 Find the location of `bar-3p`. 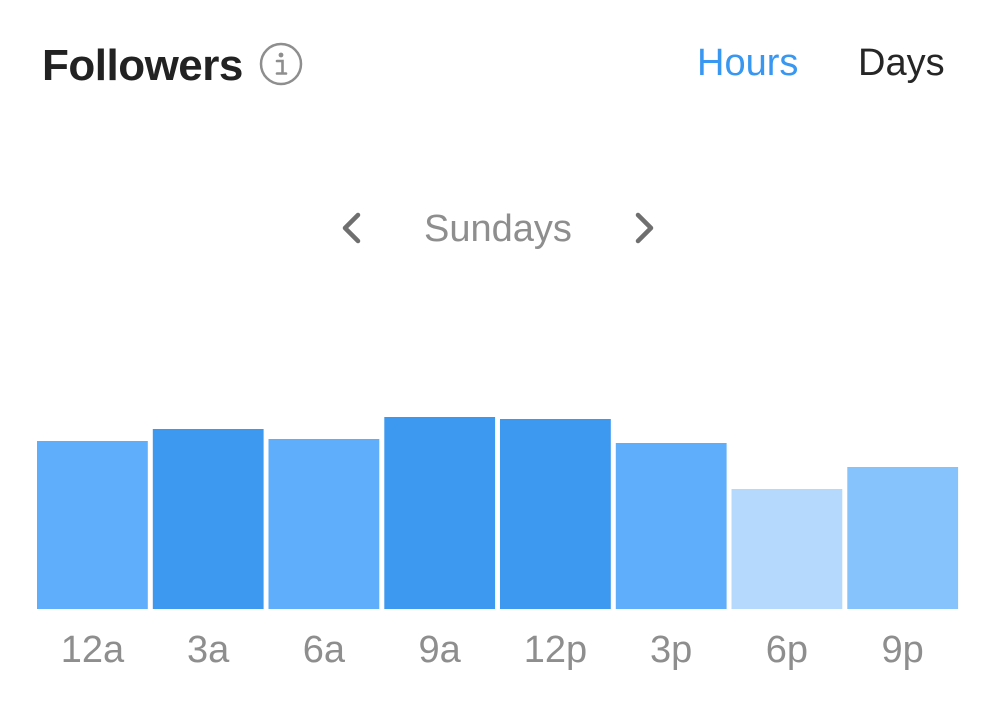

bar-3p is located at coordinates (671, 526).